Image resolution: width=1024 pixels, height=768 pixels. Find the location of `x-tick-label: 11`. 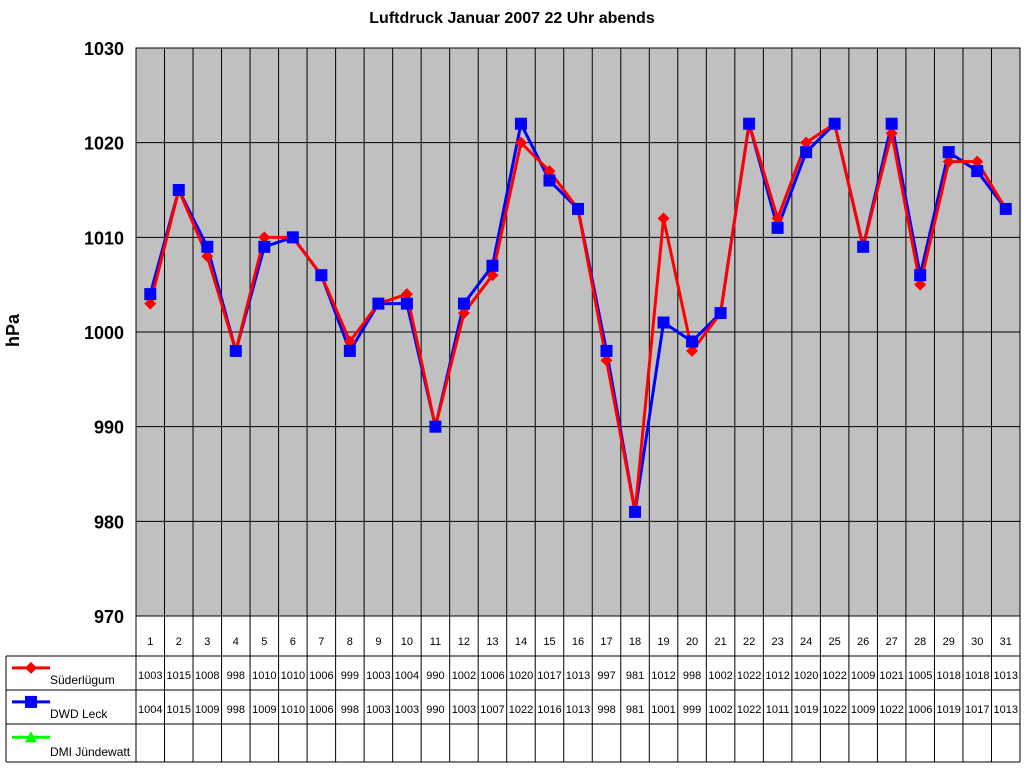

x-tick-label: 11 is located at coordinates (435, 642).